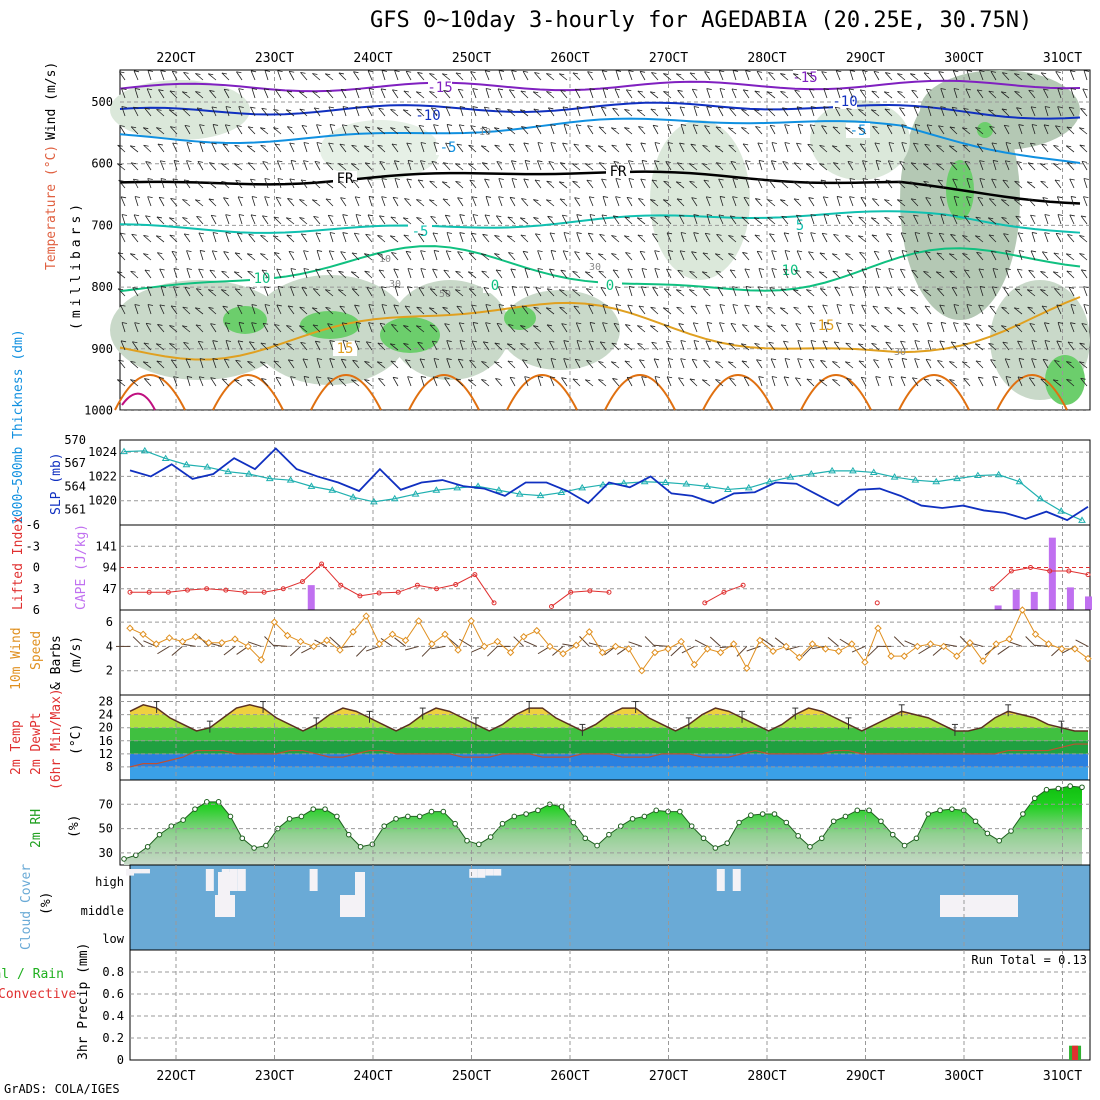 The width and height of the screenshot is (1100, 1100). What do you see at coordinates (266, 845) in the screenshot?
I see `rh-marker` at bounding box center [266, 845].